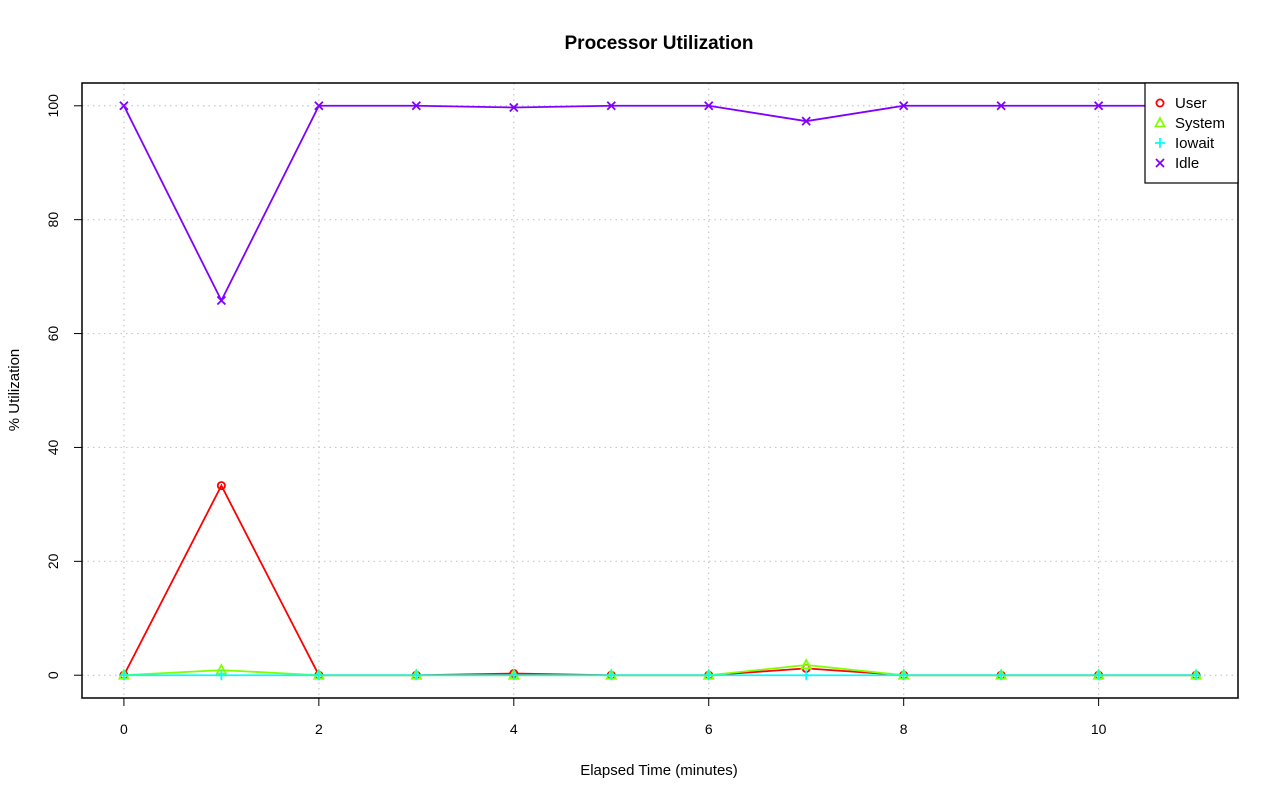 This screenshot has width=1280, height=801. Describe the element at coordinates (14, 390) in the screenshot. I see `y-axis-label: % Utilization` at that location.